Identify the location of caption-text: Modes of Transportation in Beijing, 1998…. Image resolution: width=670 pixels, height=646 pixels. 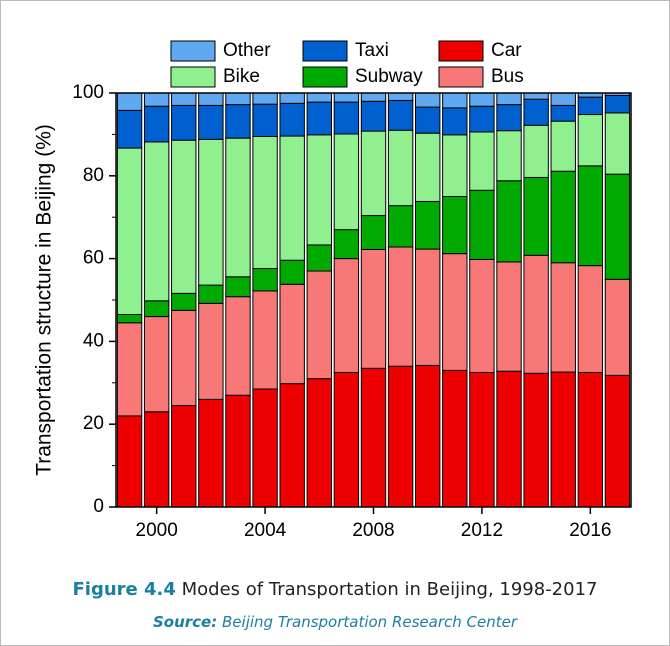
(389, 589).